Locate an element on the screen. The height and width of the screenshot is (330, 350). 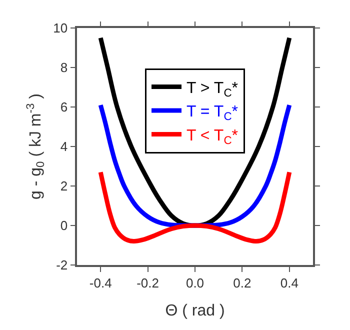
x-tick-label: 0.4 is located at coordinates (289, 282).